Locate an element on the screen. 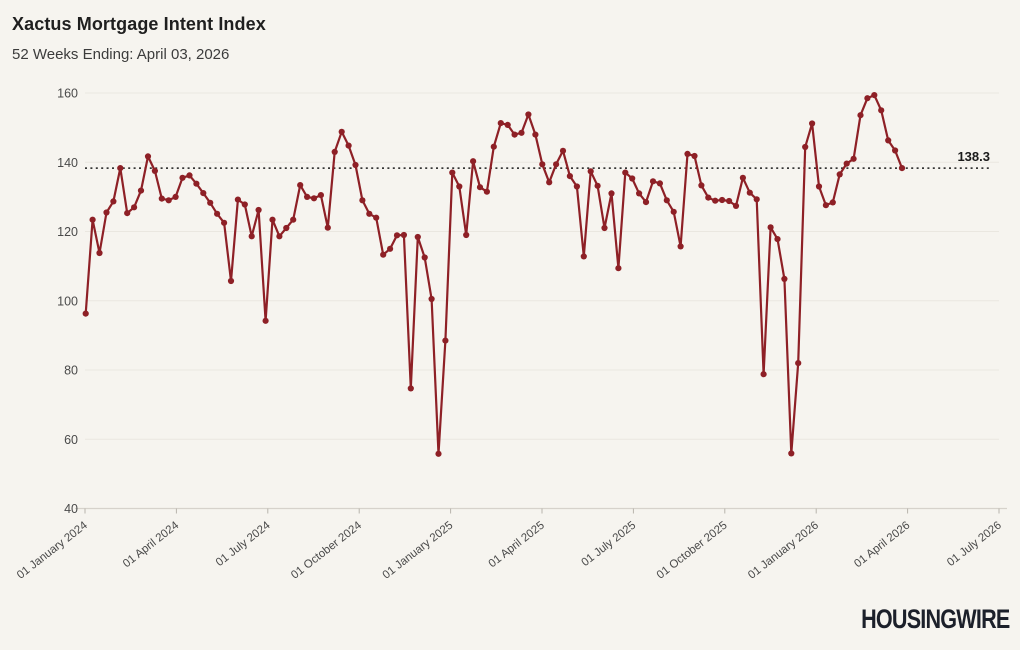  x-tick-label: 01 April 2025 is located at coordinates (517, 544).